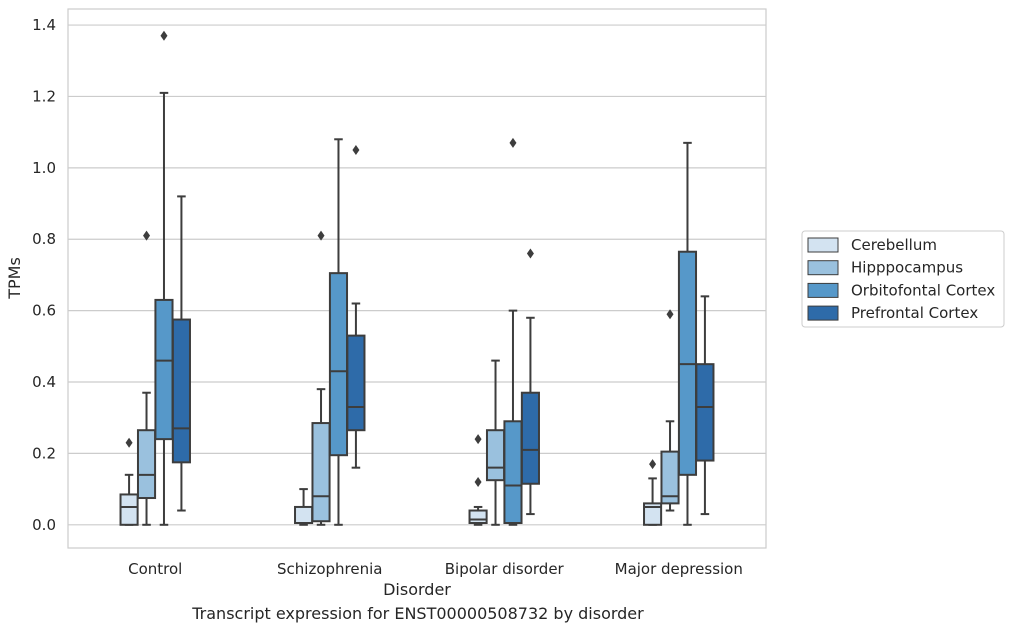 The width and height of the screenshot is (1014, 634). I want to click on y-tick-label: 0.2, so click(44, 453).